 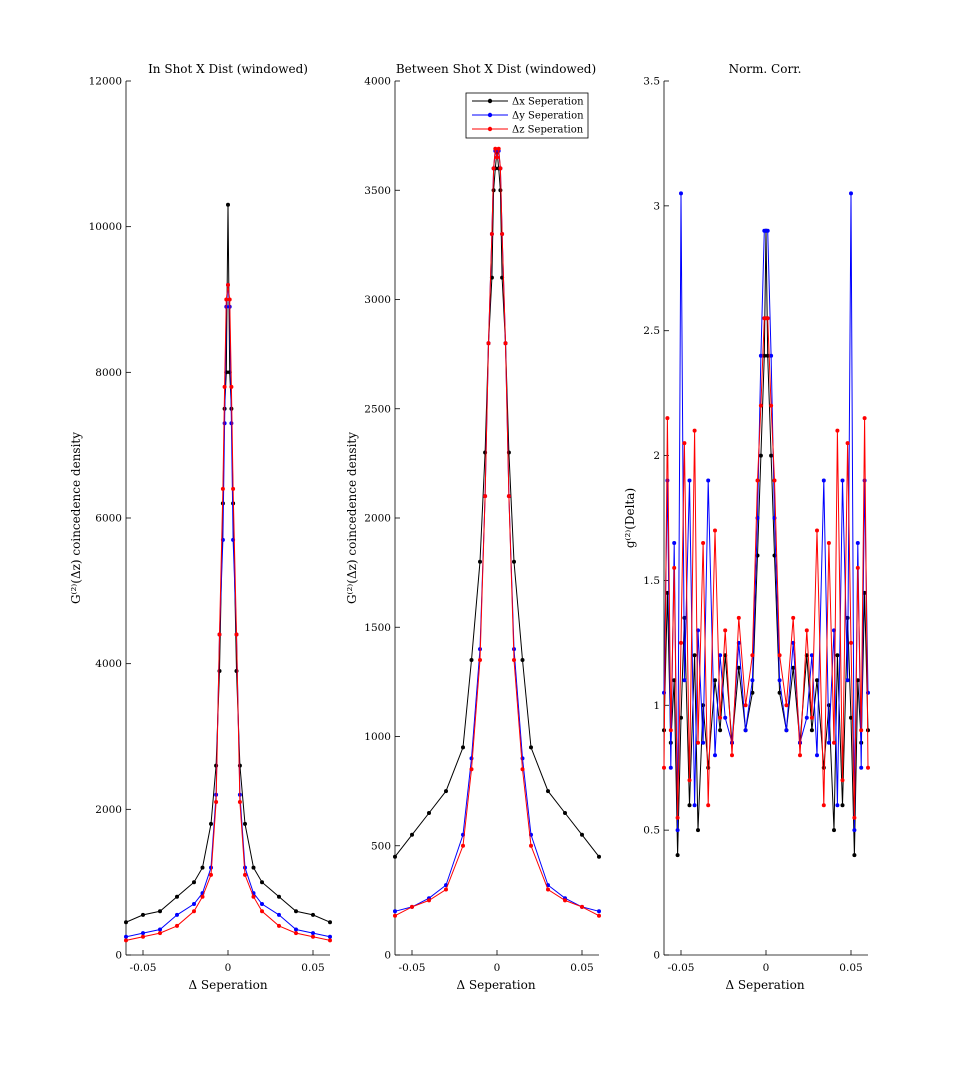 What do you see at coordinates (490, 101) in the screenshot?
I see `legend-marker-dx` at bounding box center [490, 101].